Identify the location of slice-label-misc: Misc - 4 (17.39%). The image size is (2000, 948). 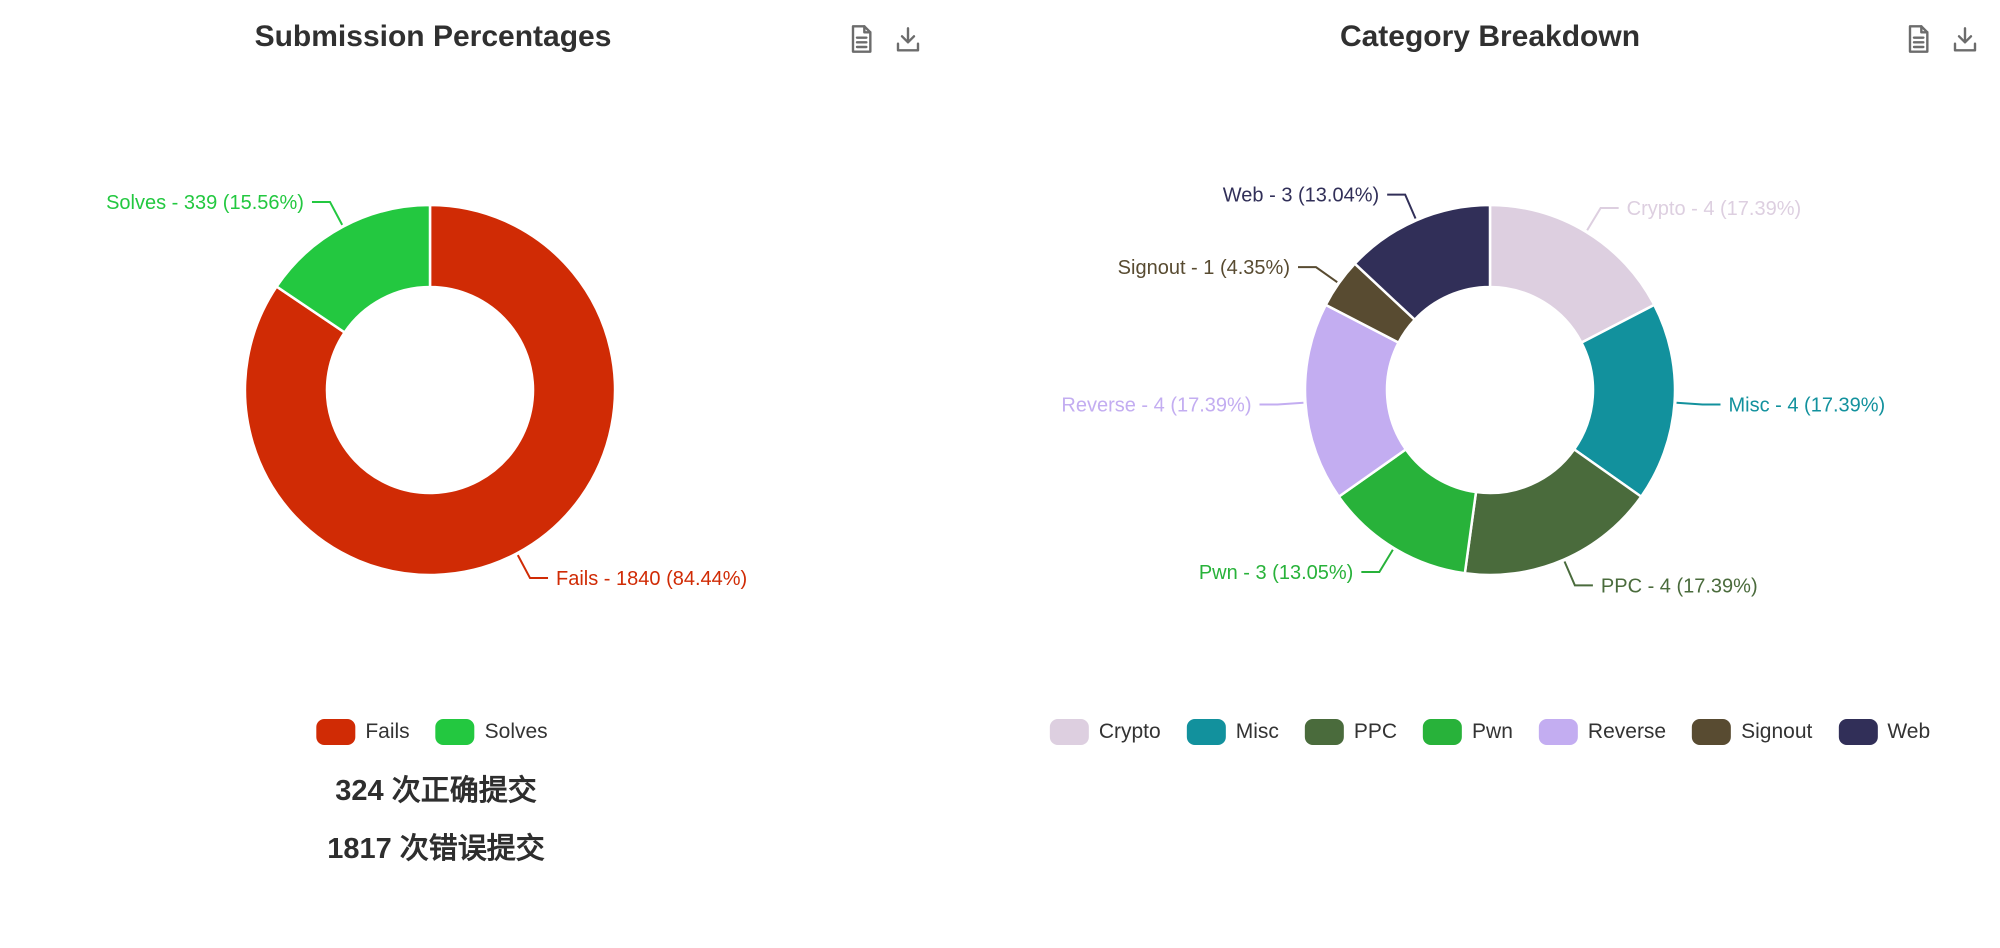
(1807, 406).